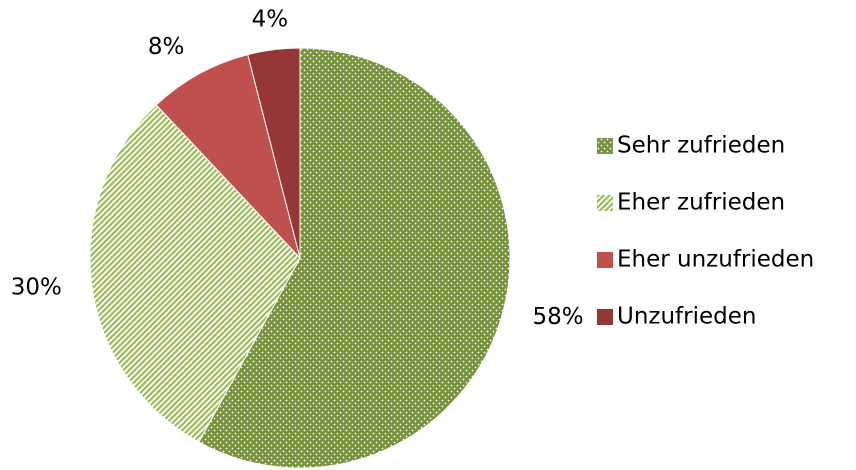 Image resolution: width=856 pixels, height=470 pixels. What do you see at coordinates (715, 260) in the screenshot?
I see `legend-label: Eher unzufrieden` at bounding box center [715, 260].